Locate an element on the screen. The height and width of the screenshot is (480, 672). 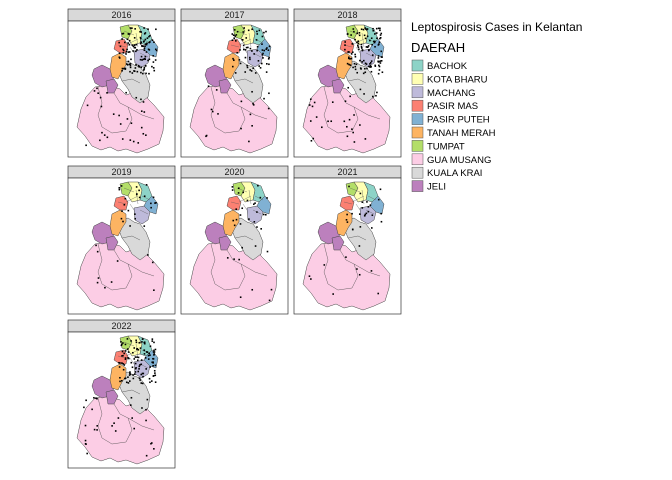
legend-label: MACHANG is located at coordinates (451, 93).